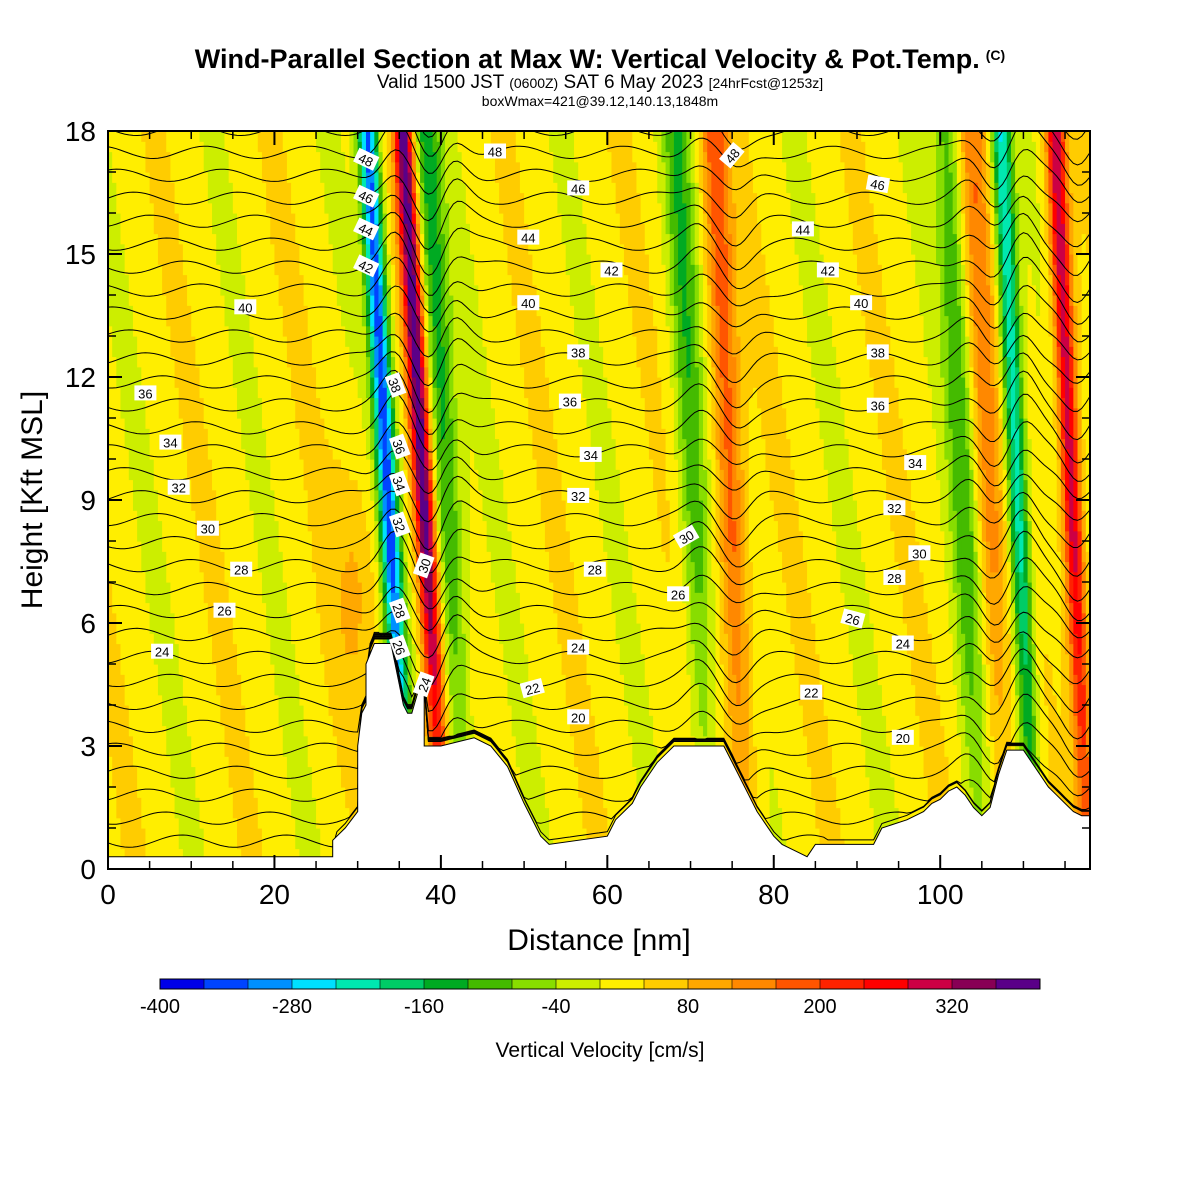  What do you see at coordinates (594, 569) in the screenshot?
I see `isentrope-label: 28` at bounding box center [594, 569].